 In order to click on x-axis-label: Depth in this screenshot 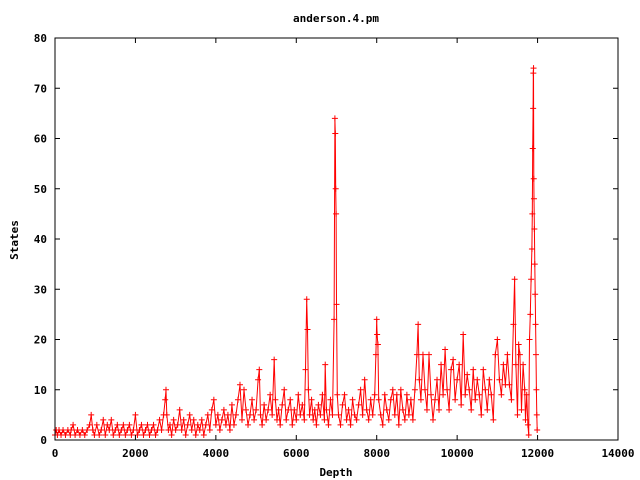, I will do `click(335, 472)`.